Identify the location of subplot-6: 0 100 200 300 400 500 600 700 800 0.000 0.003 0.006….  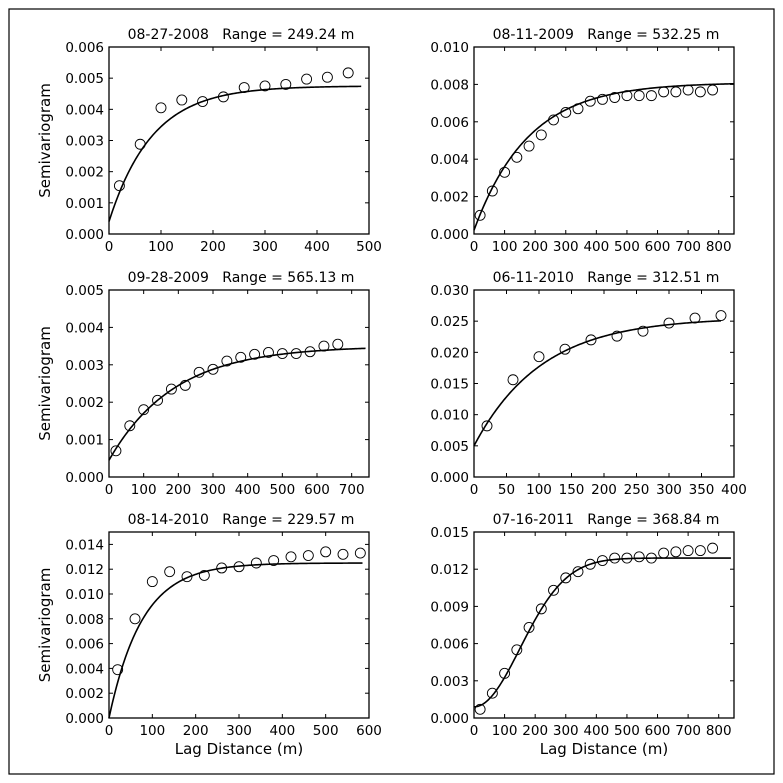
(582, 635).